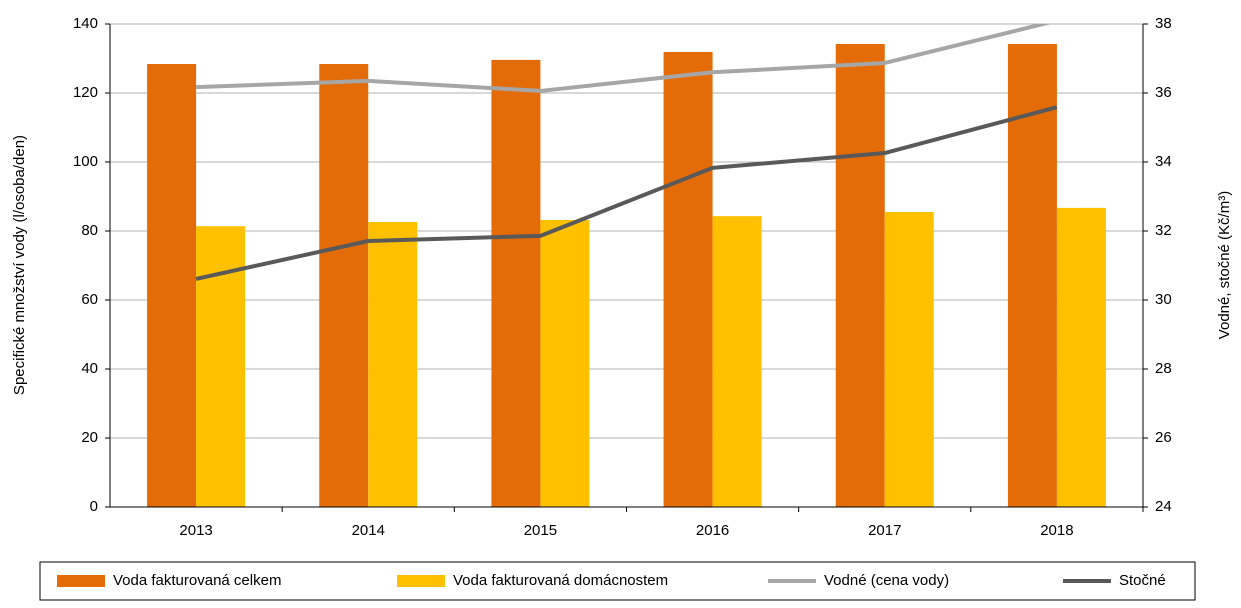  What do you see at coordinates (1163, 299) in the screenshot?
I see `y2-tick-label: 30` at bounding box center [1163, 299].